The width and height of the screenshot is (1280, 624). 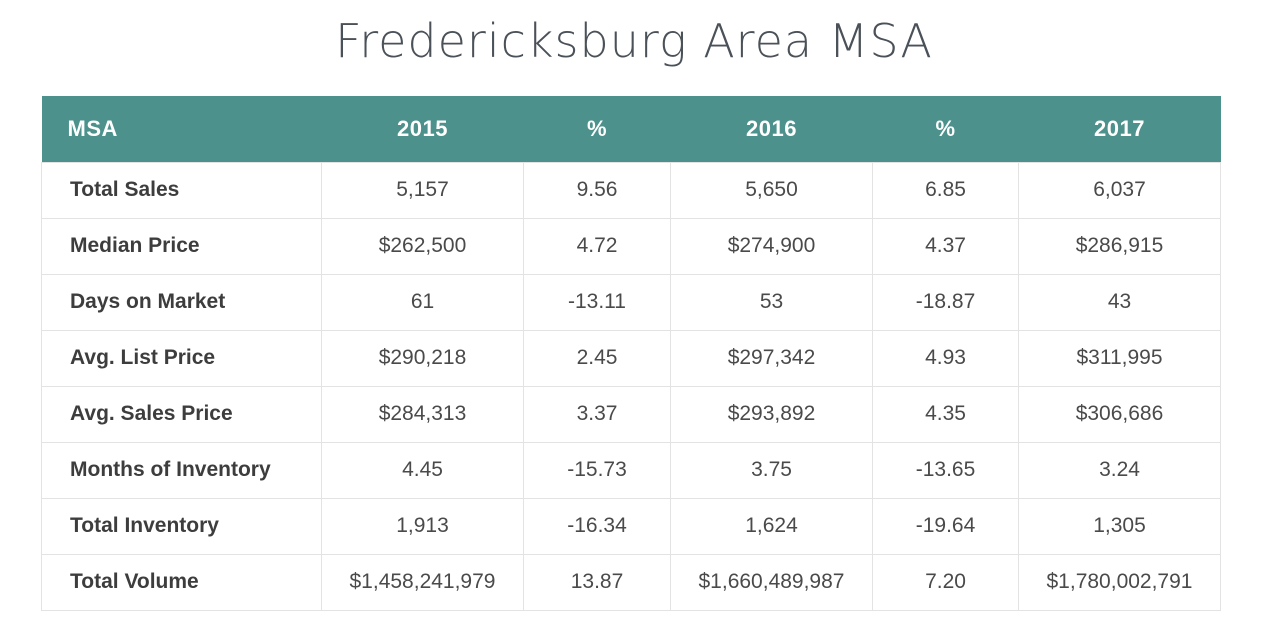 I want to click on table-header-row: MSA 2015 % 2016 % 2017, so click(x=631, y=129).